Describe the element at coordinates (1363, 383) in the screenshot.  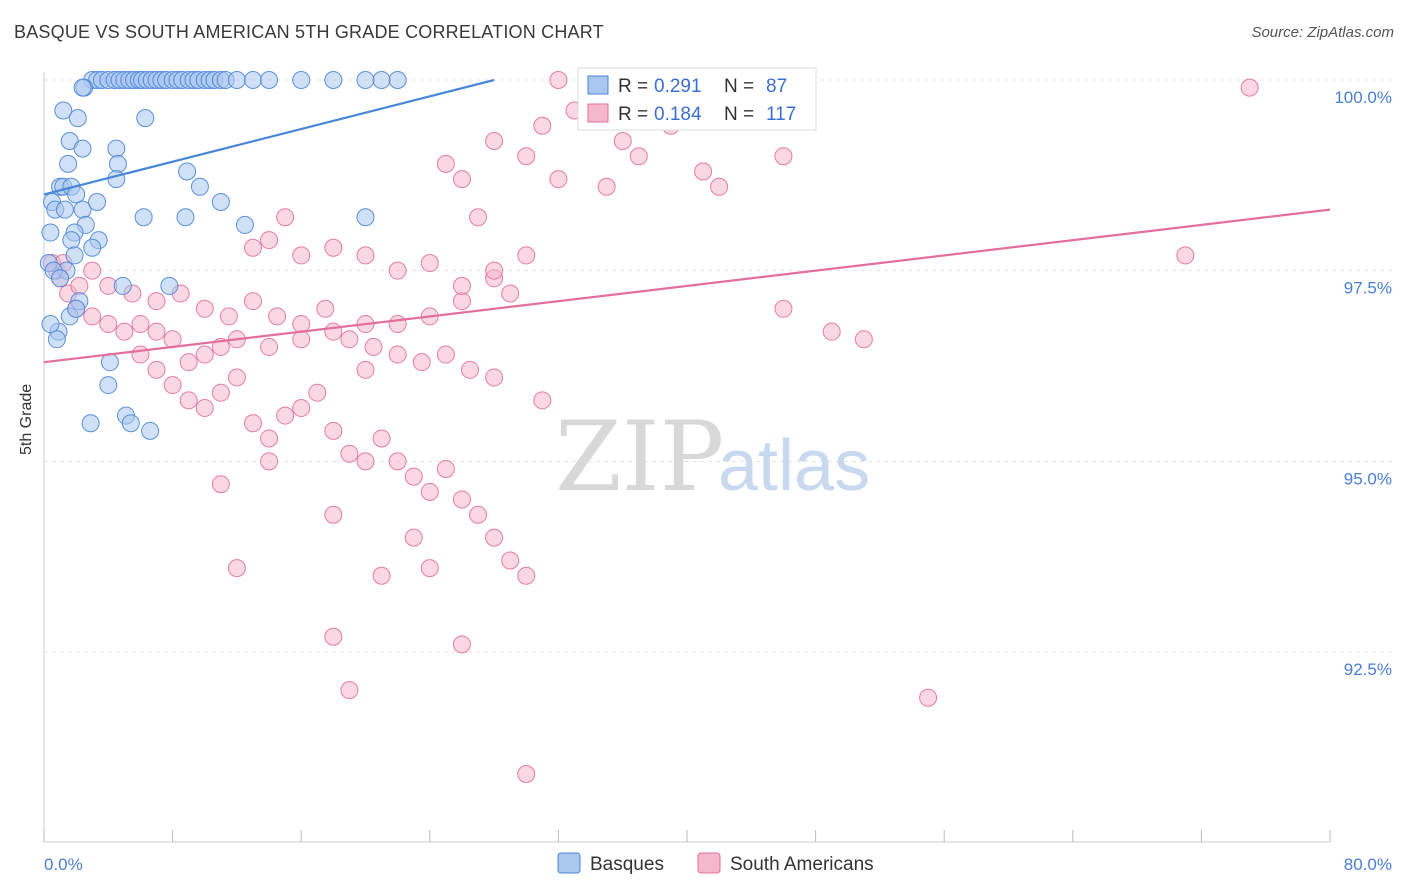
I see `y-tick-labels: 100.0% 97.5% 95.0% 92.5%` at that location.